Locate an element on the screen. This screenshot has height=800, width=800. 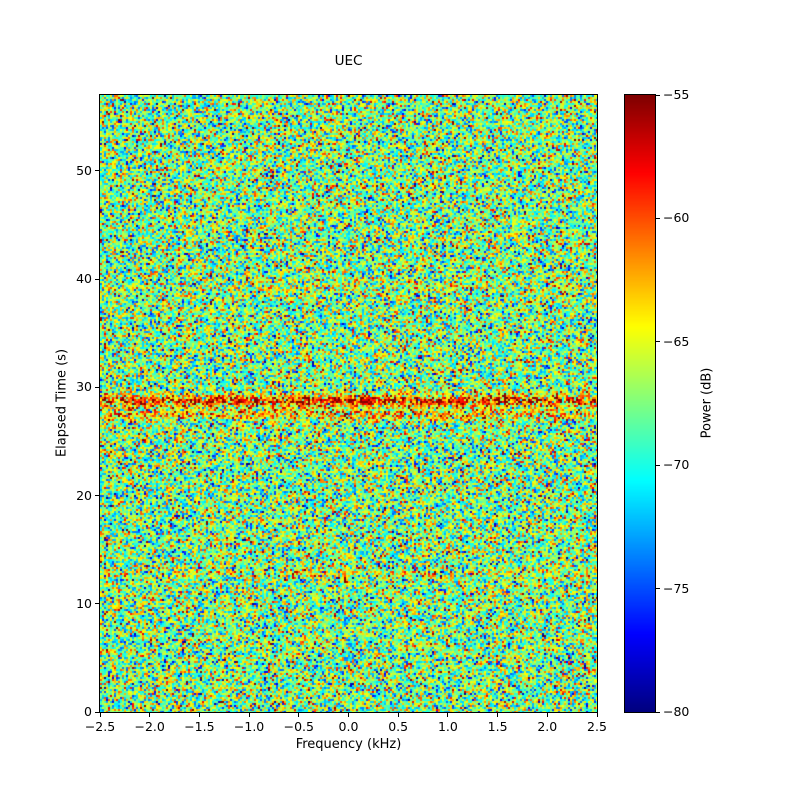
x-tick-label: −2.5 is located at coordinates (100, 726).